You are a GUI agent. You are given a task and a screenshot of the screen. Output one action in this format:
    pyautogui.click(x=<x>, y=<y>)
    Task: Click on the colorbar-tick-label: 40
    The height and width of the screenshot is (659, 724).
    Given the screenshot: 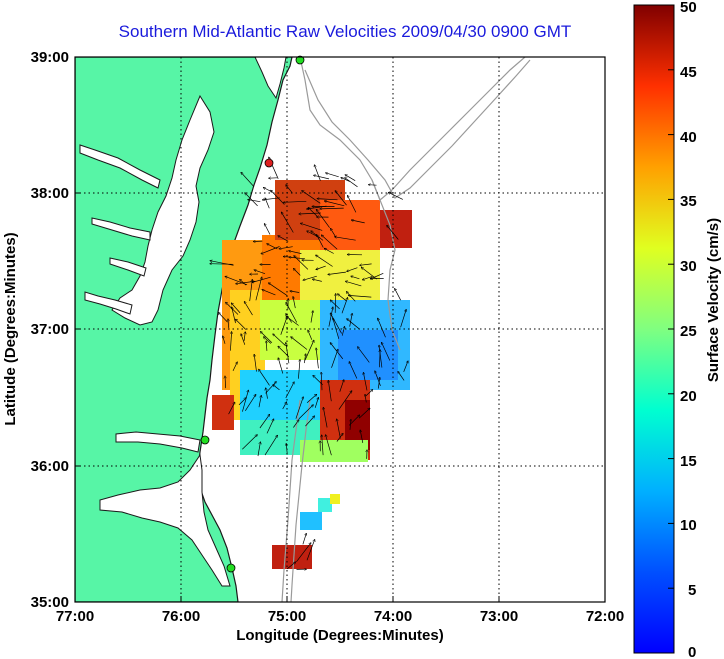 What is the action you would take?
    pyautogui.click(x=688, y=137)
    